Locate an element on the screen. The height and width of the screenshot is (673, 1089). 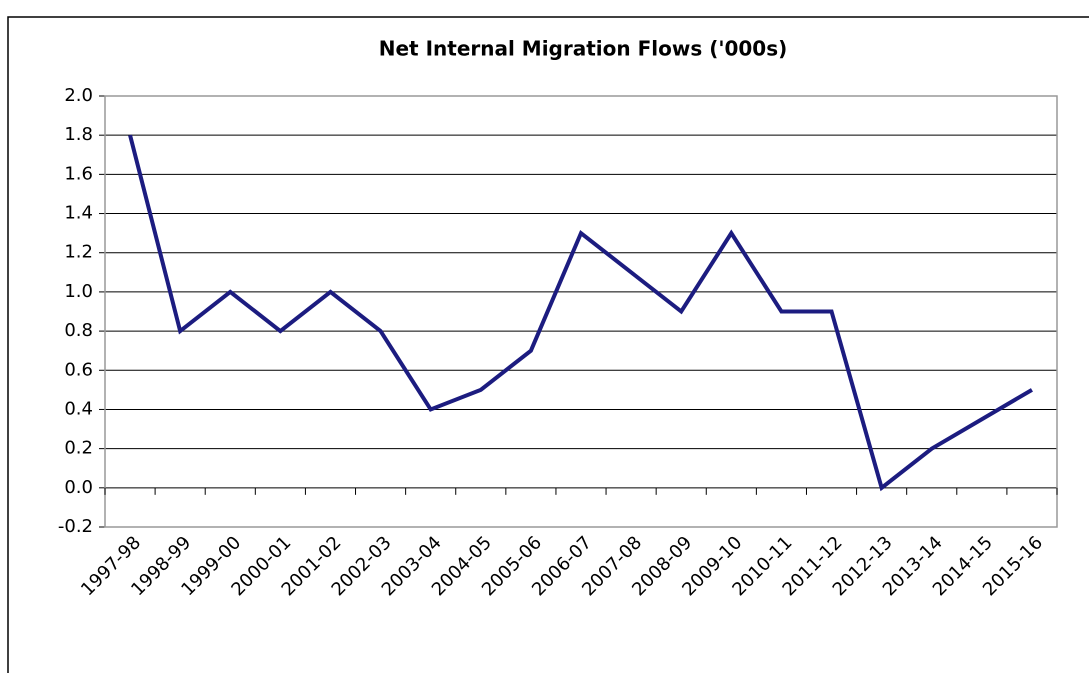
y-tick-label: 1.8 is located at coordinates (78, 134).